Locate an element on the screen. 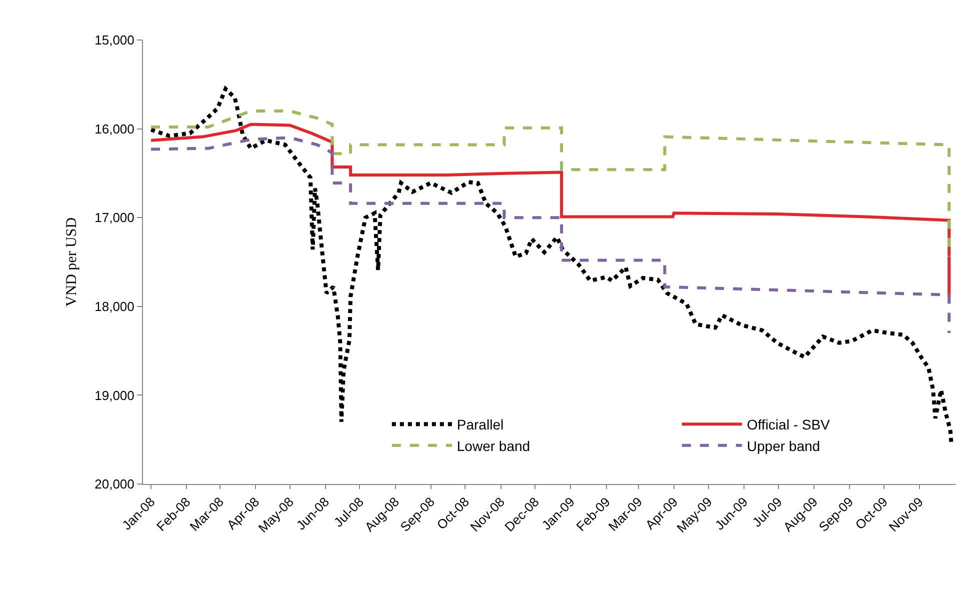 The height and width of the screenshot is (599, 979). y-axis-title: VND per USD is located at coordinates (72, 262).